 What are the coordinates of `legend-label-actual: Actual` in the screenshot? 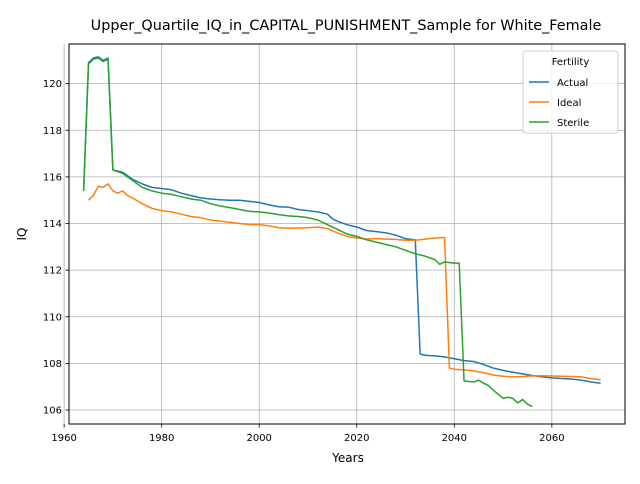 It's located at (572, 83).